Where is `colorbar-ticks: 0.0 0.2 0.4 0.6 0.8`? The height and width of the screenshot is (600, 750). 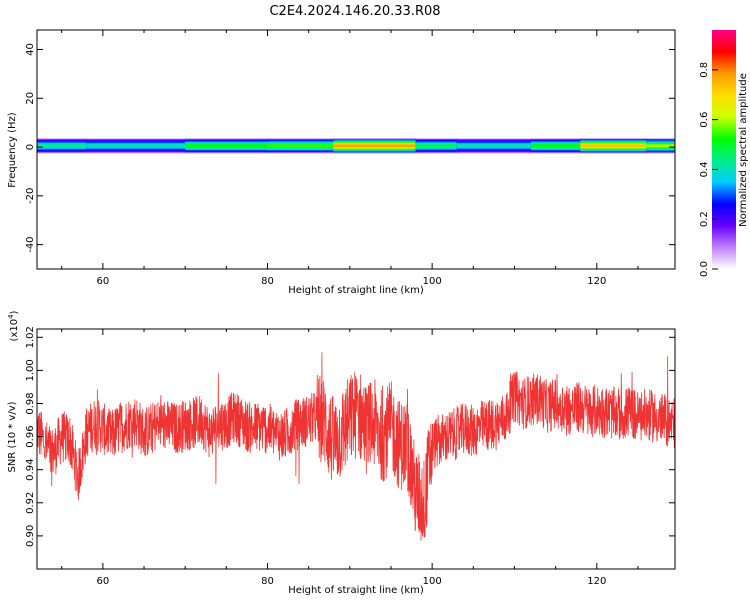 colorbar-ticks: 0.0 0.2 0.4 0.6 0.8 is located at coordinates (708, 169).